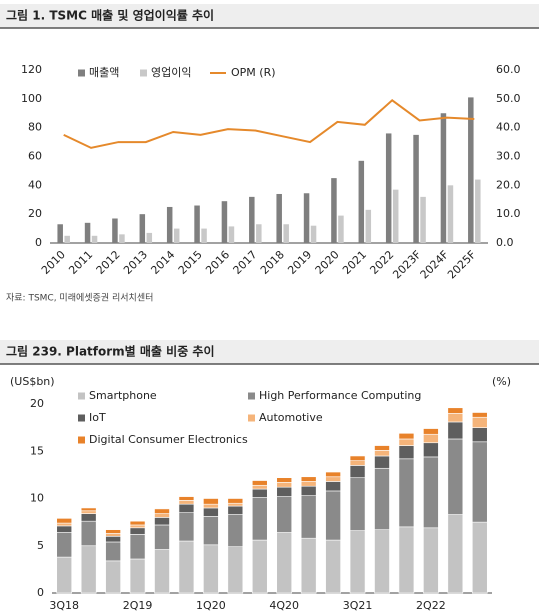 The image size is (539, 616). What do you see at coordinates (508, 69) in the screenshot?
I see `y2-tick-label: 60.0` at bounding box center [508, 69].